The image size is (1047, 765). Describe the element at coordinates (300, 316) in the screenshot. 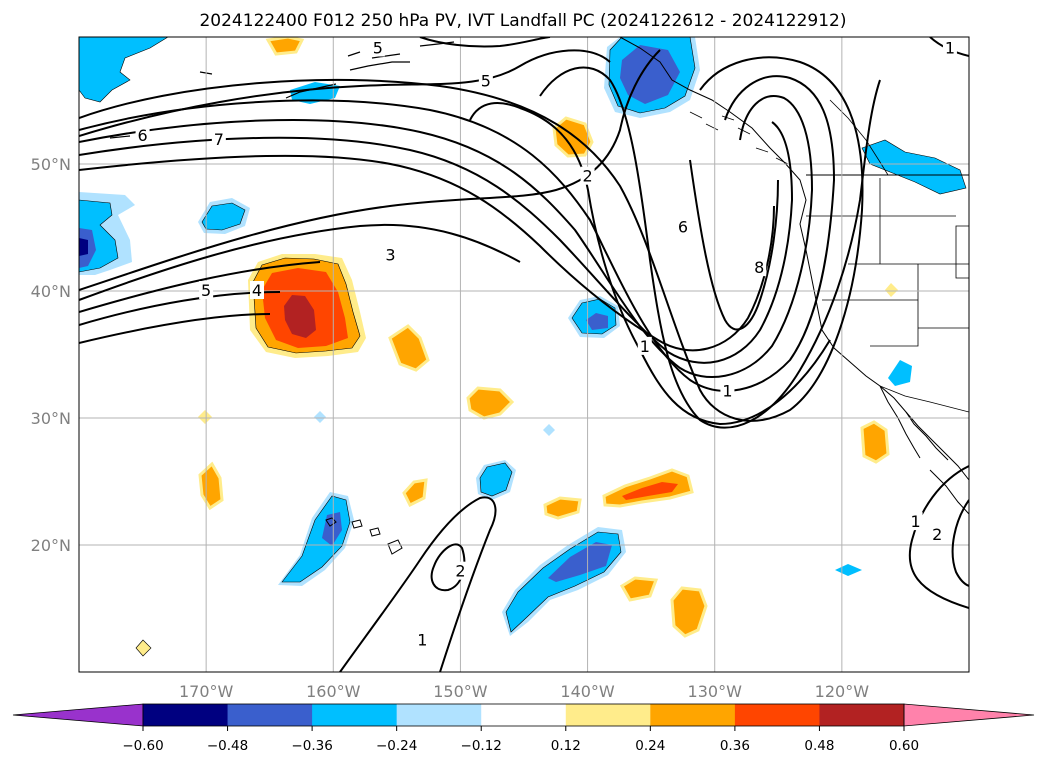

I see `pos-blob-main-darkred` at that location.